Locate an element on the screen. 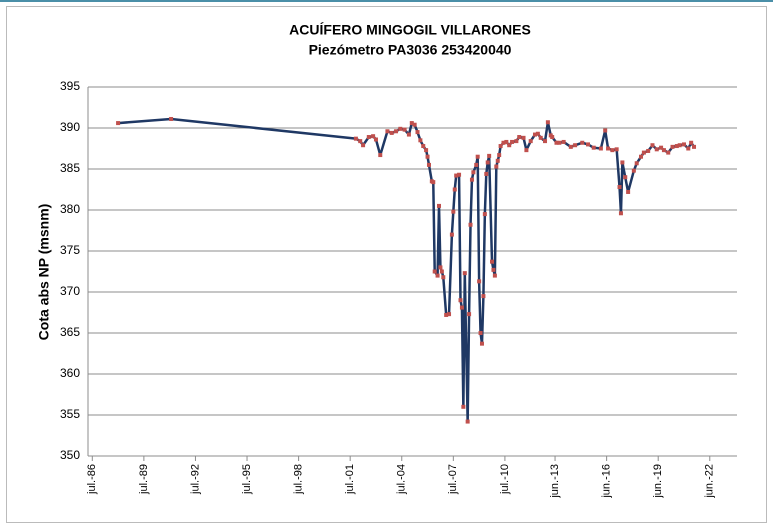 The image size is (773, 529). chart-subtitle: Piezómetro PA3036 253420040 is located at coordinates (410, 50).